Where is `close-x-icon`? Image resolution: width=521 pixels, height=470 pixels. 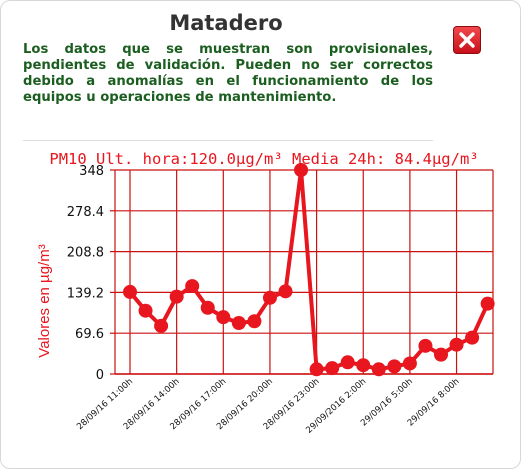 close-x-icon is located at coordinates (467, 40).